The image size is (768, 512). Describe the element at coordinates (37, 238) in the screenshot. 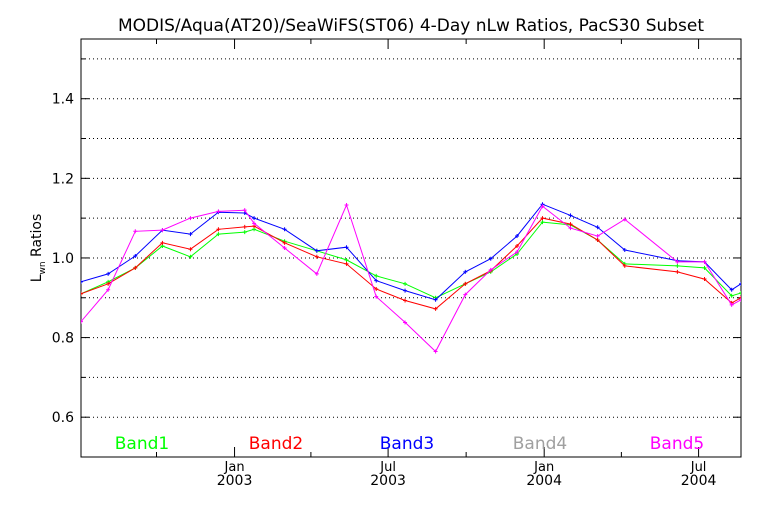

I see `y-axis-label-rest: Ratios` at that location.